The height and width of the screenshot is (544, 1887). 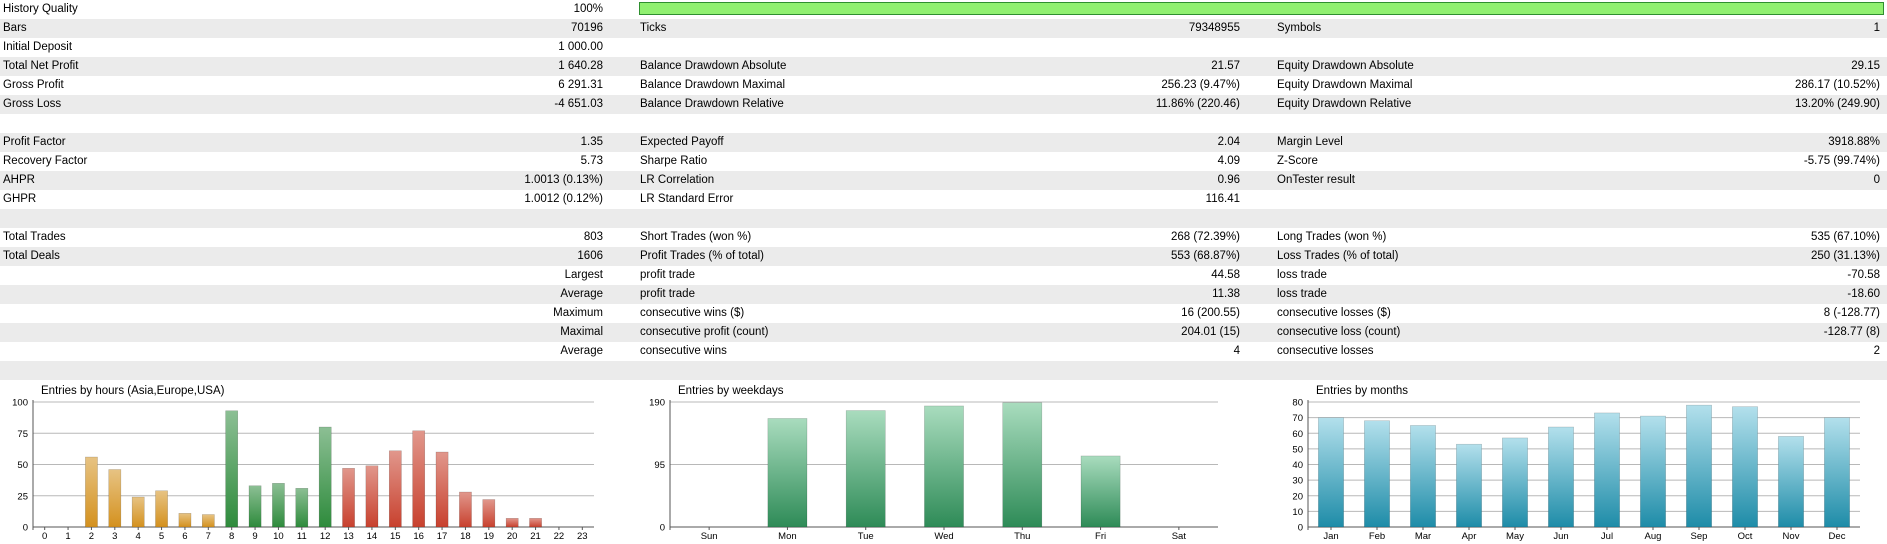 What do you see at coordinates (1377, 536) in the screenshot?
I see `x-tick-label: Feb` at bounding box center [1377, 536].